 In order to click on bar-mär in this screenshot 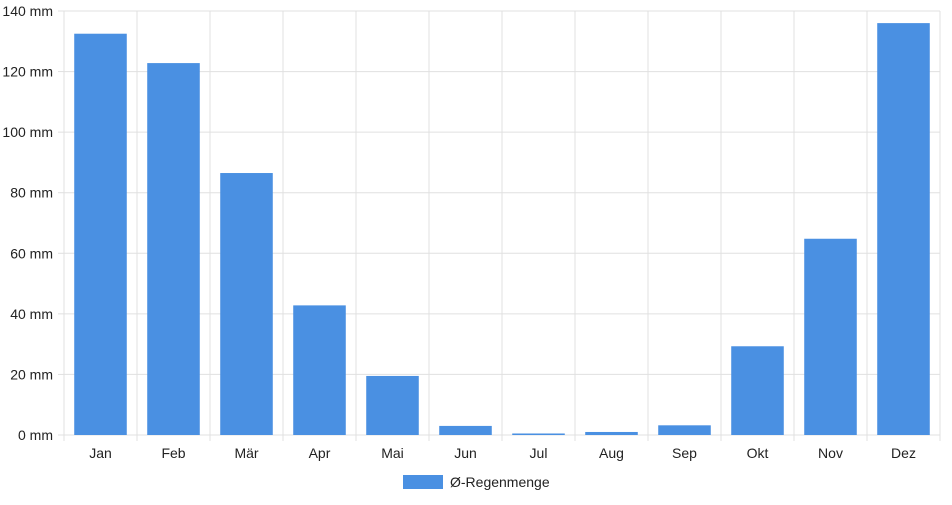, I will do `click(246, 304)`.